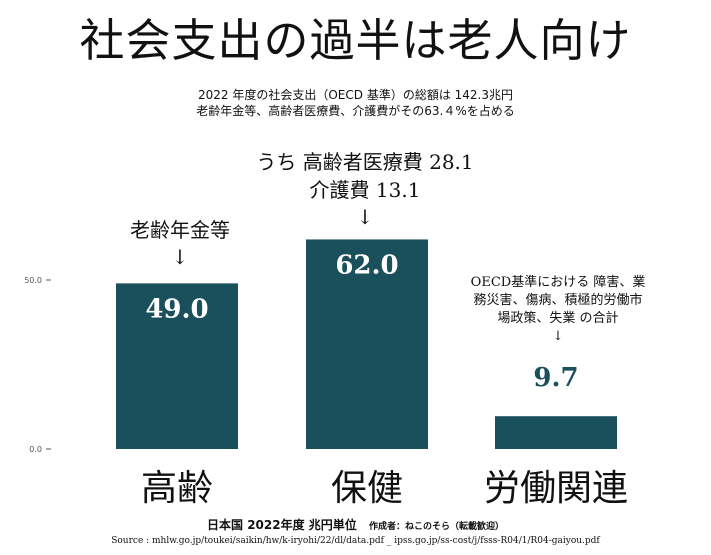  What do you see at coordinates (365, 217) in the screenshot?
I see `health-annotation-arrow: ↓` at bounding box center [365, 217].